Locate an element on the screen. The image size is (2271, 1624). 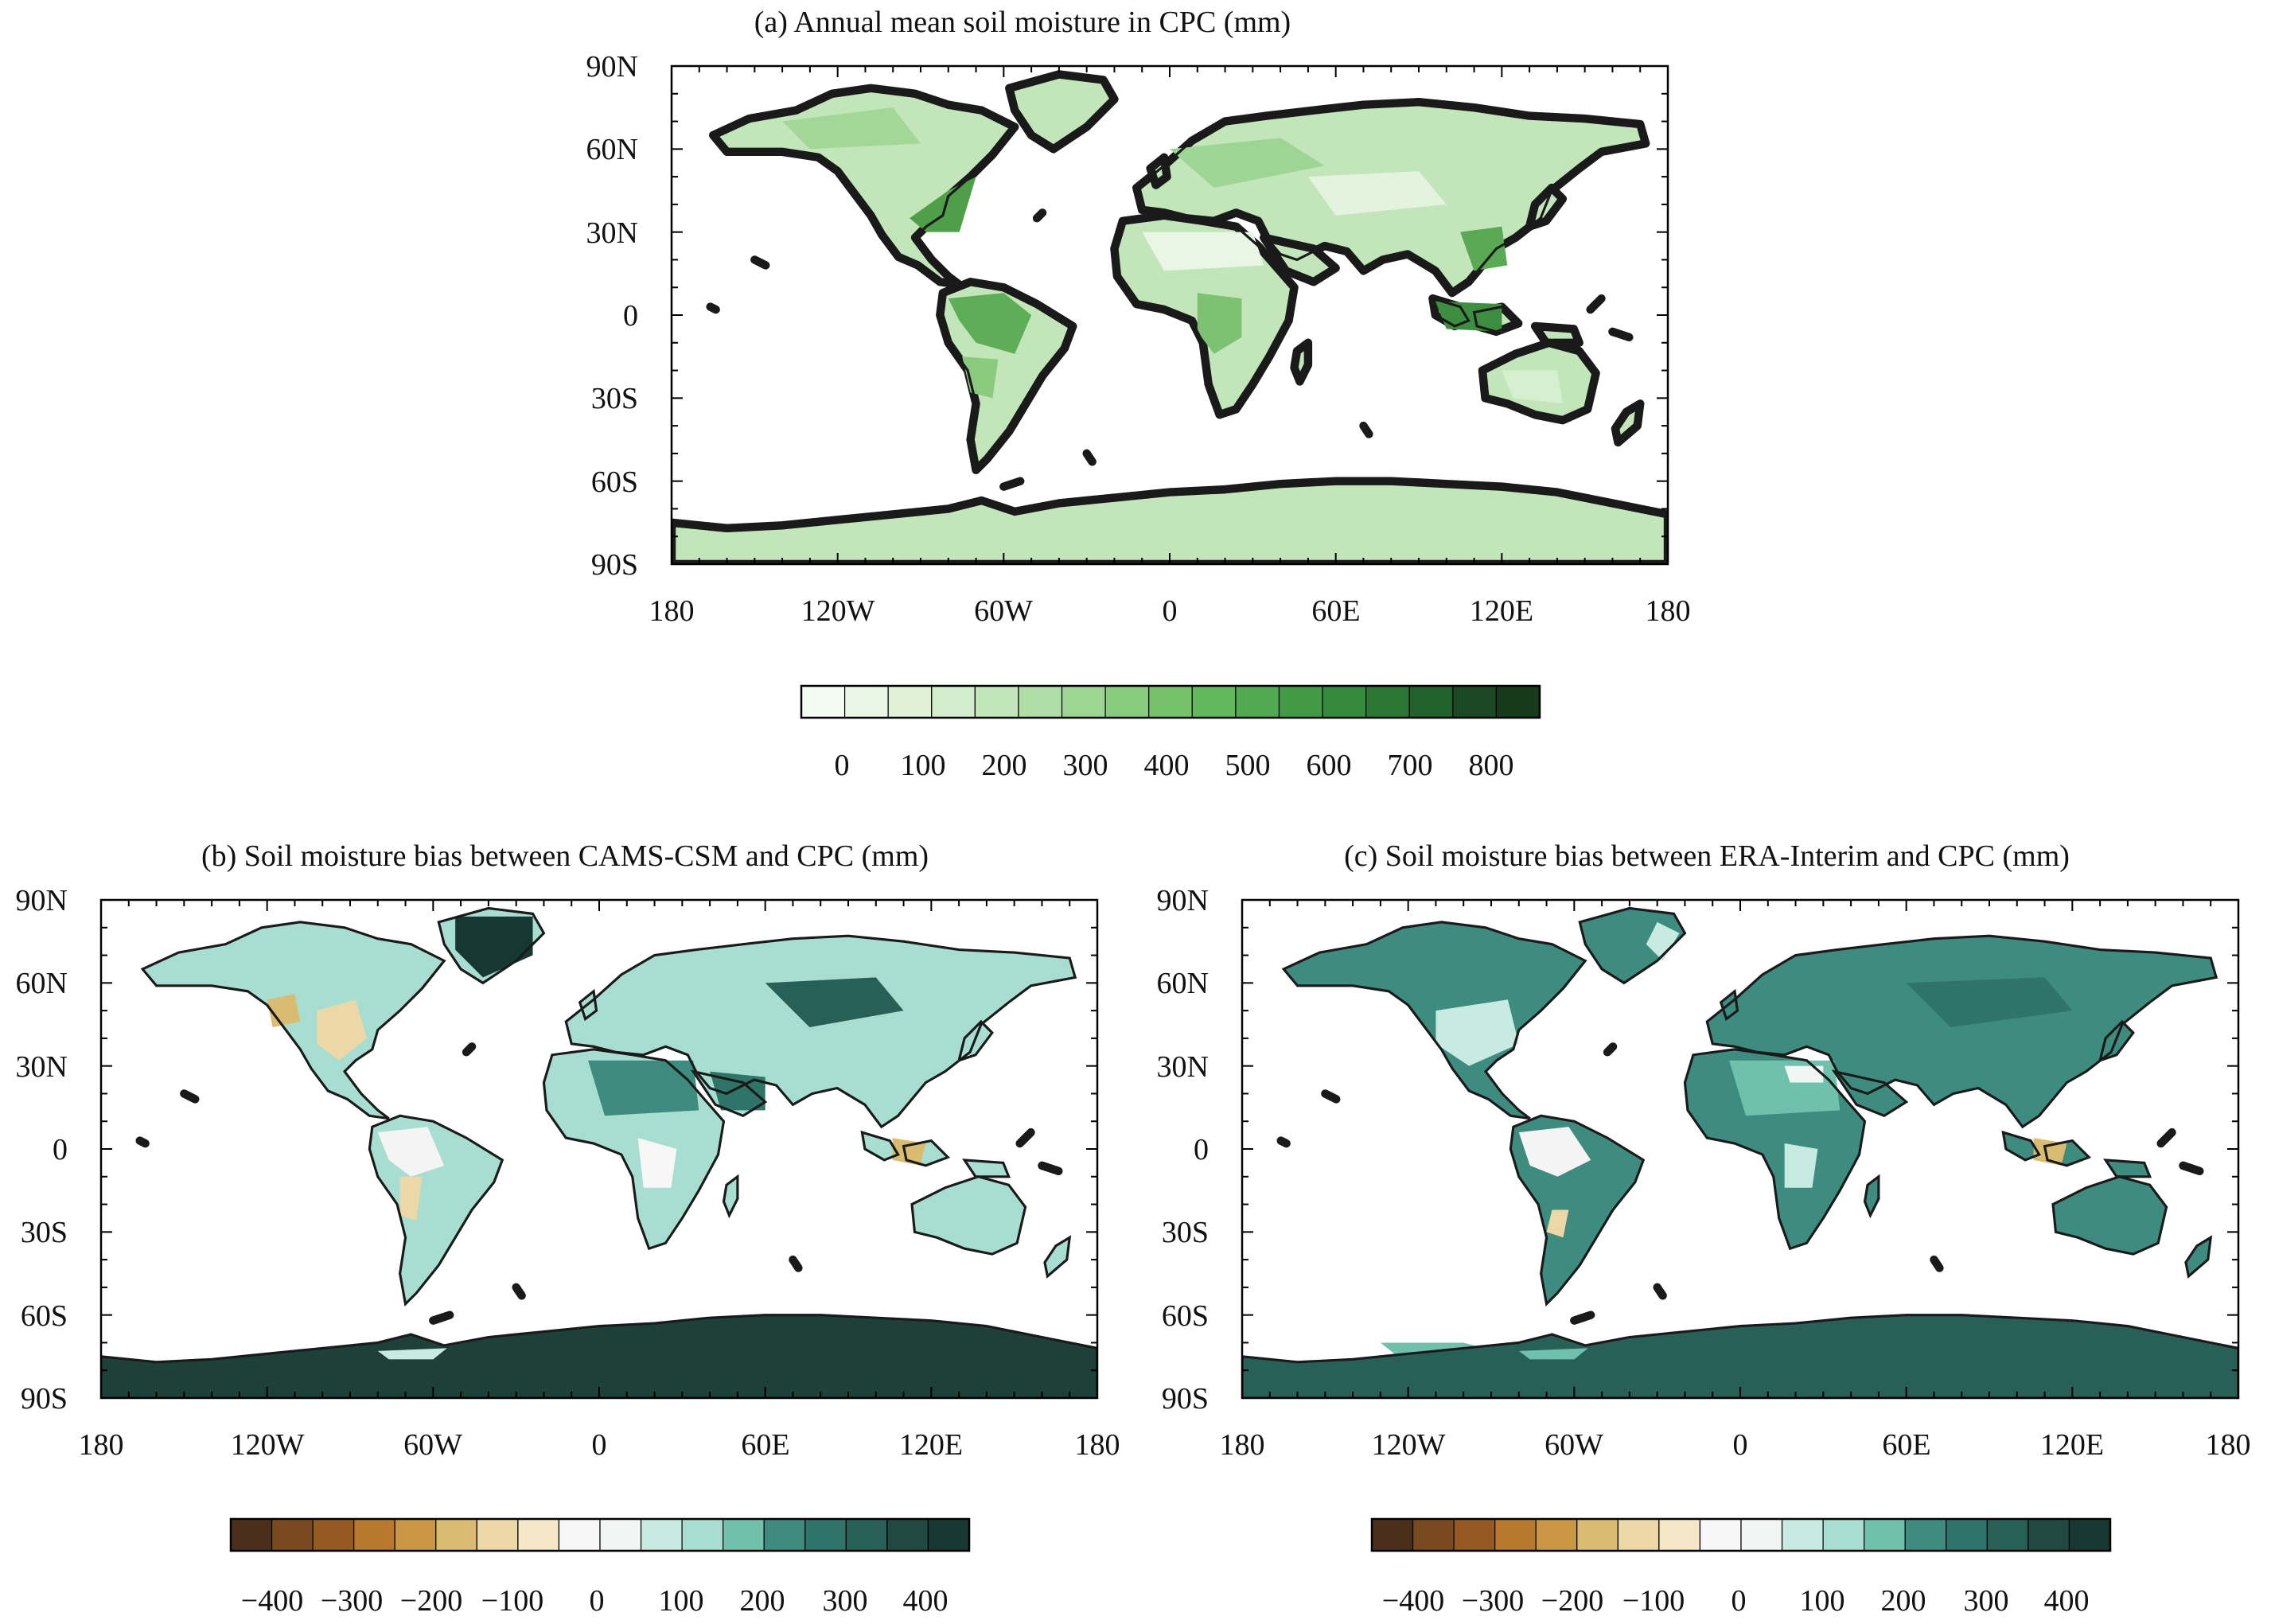
panel-a-lon-label: 60E is located at coordinates (1335, 611).